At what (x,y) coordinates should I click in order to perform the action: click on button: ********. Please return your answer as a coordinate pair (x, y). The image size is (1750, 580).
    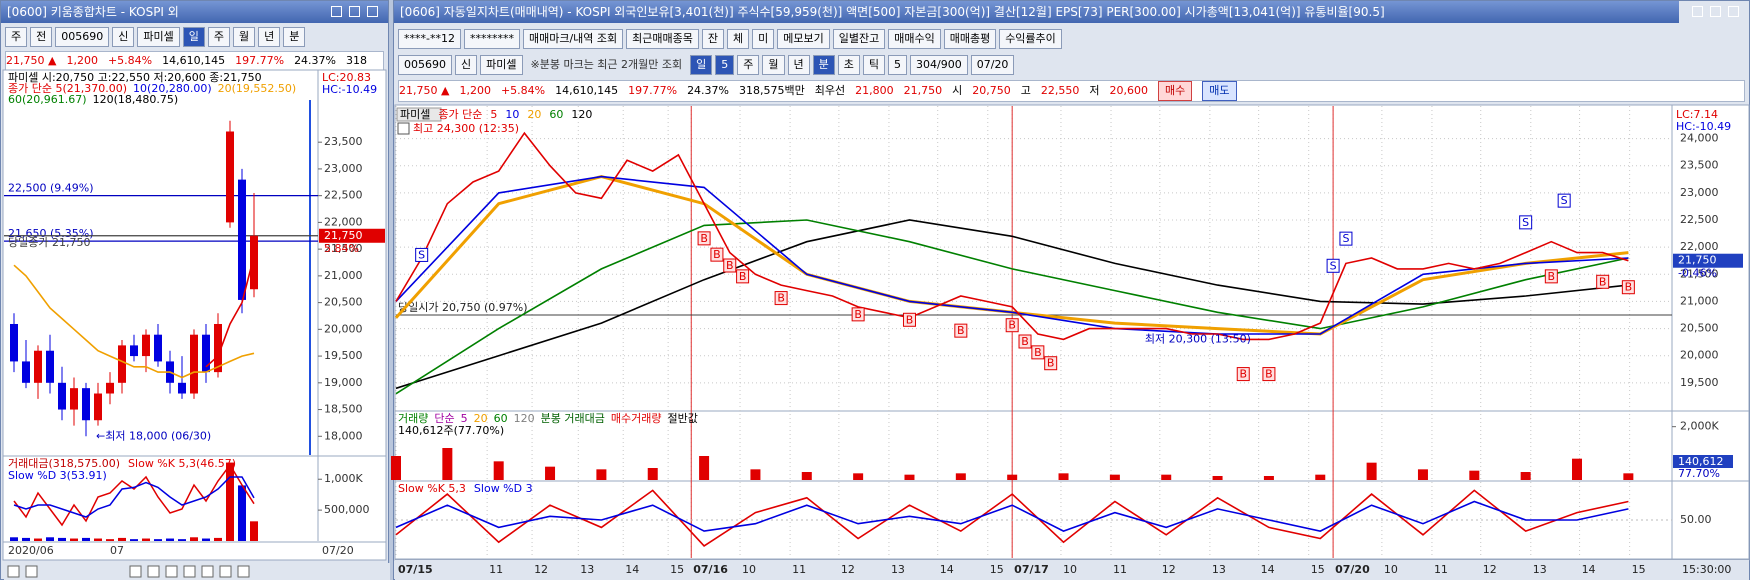
    Looking at the image, I should click on (491, 39).